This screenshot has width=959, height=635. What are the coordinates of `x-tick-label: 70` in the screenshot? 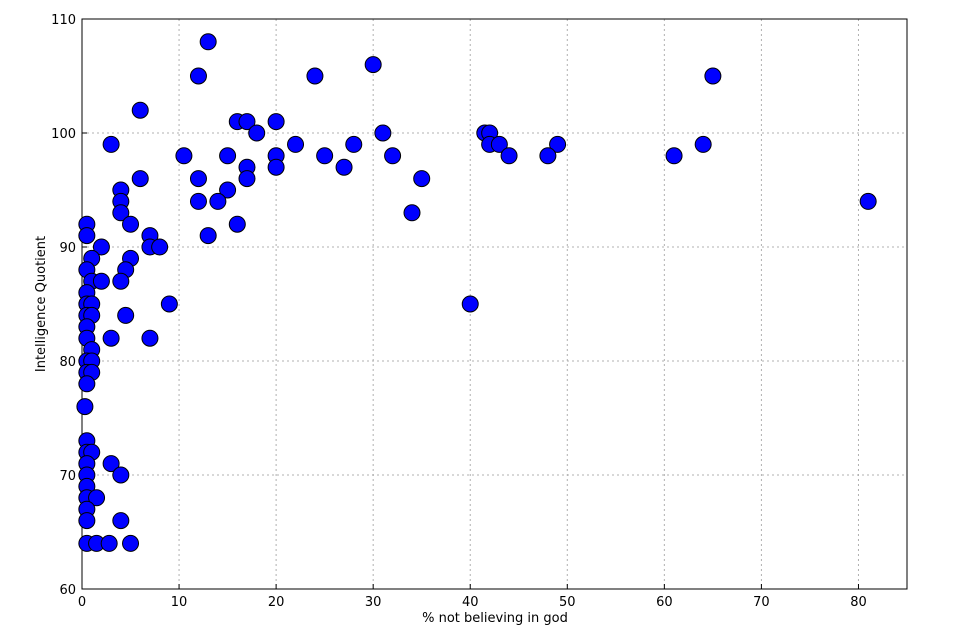 It's located at (761, 602).